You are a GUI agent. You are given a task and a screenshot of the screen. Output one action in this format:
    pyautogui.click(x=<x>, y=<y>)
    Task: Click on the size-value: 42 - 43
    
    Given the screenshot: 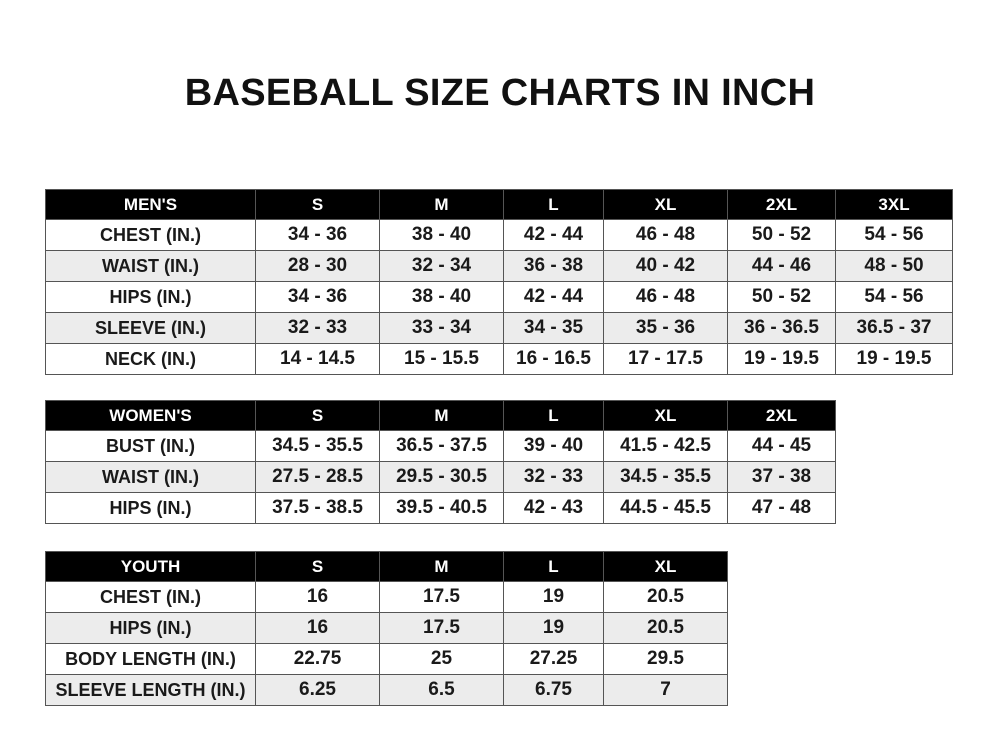 What is the action you would take?
    pyautogui.click(x=553, y=508)
    